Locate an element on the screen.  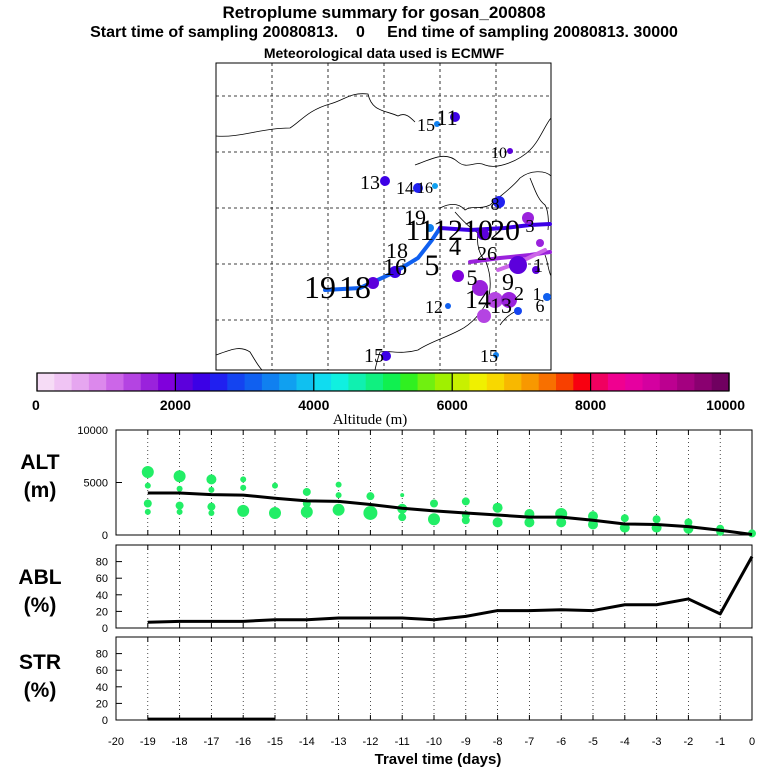
met-data-note: Meteorological data used is ECMWF is located at coordinates (384, 53).